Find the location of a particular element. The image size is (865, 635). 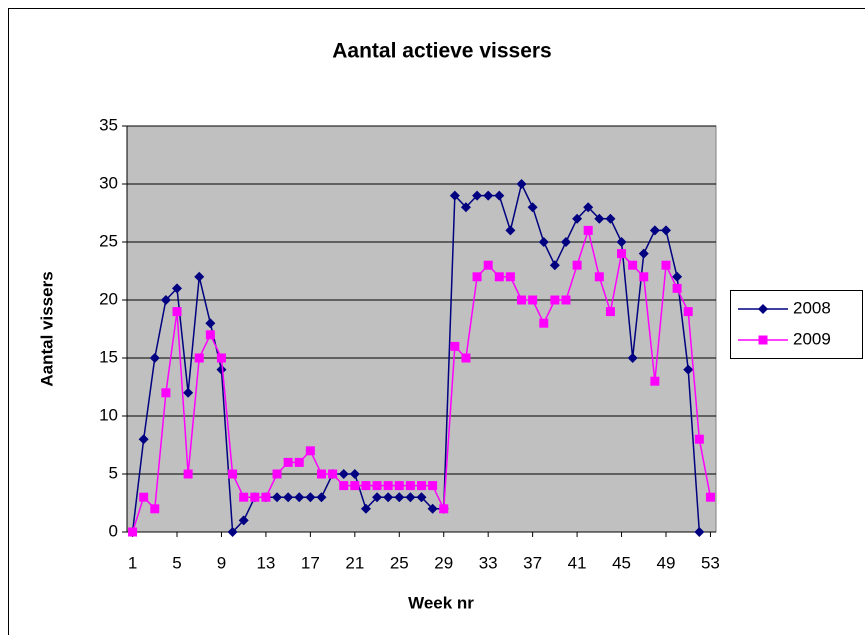

y-tick-label: 25 is located at coordinates (108, 240).